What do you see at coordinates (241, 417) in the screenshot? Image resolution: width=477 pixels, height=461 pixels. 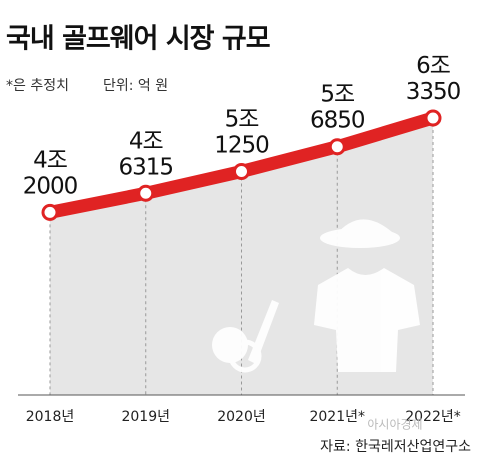 I see `x-tick-label: 2020년` at bounding box center [241, 417].